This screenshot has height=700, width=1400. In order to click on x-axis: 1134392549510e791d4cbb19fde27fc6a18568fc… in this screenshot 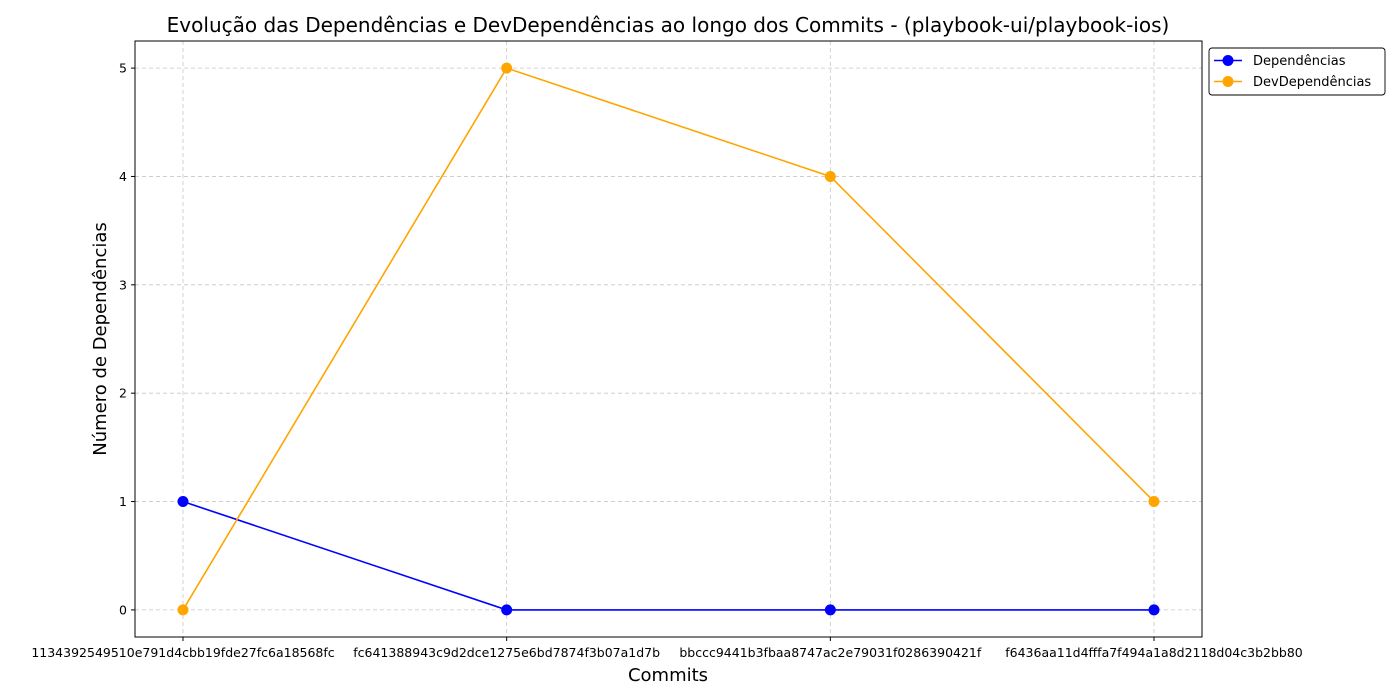, I will do `click(667, 648)`.